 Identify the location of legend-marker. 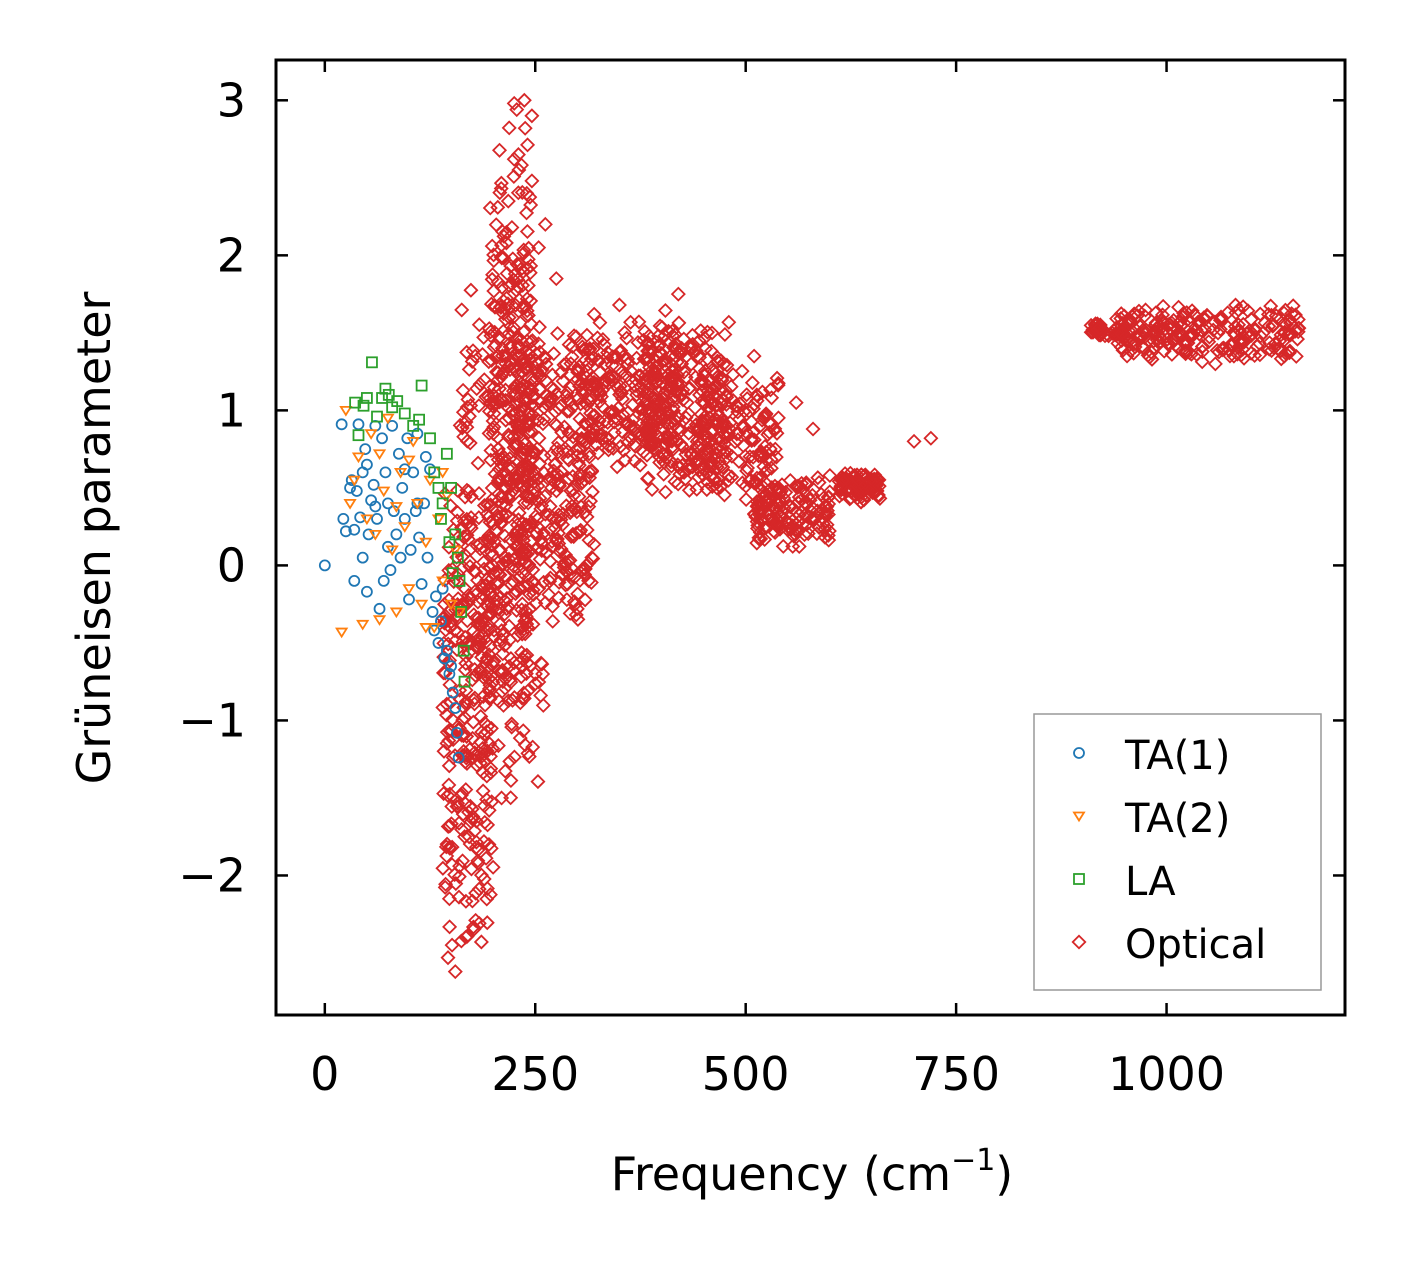
(1079, 942).